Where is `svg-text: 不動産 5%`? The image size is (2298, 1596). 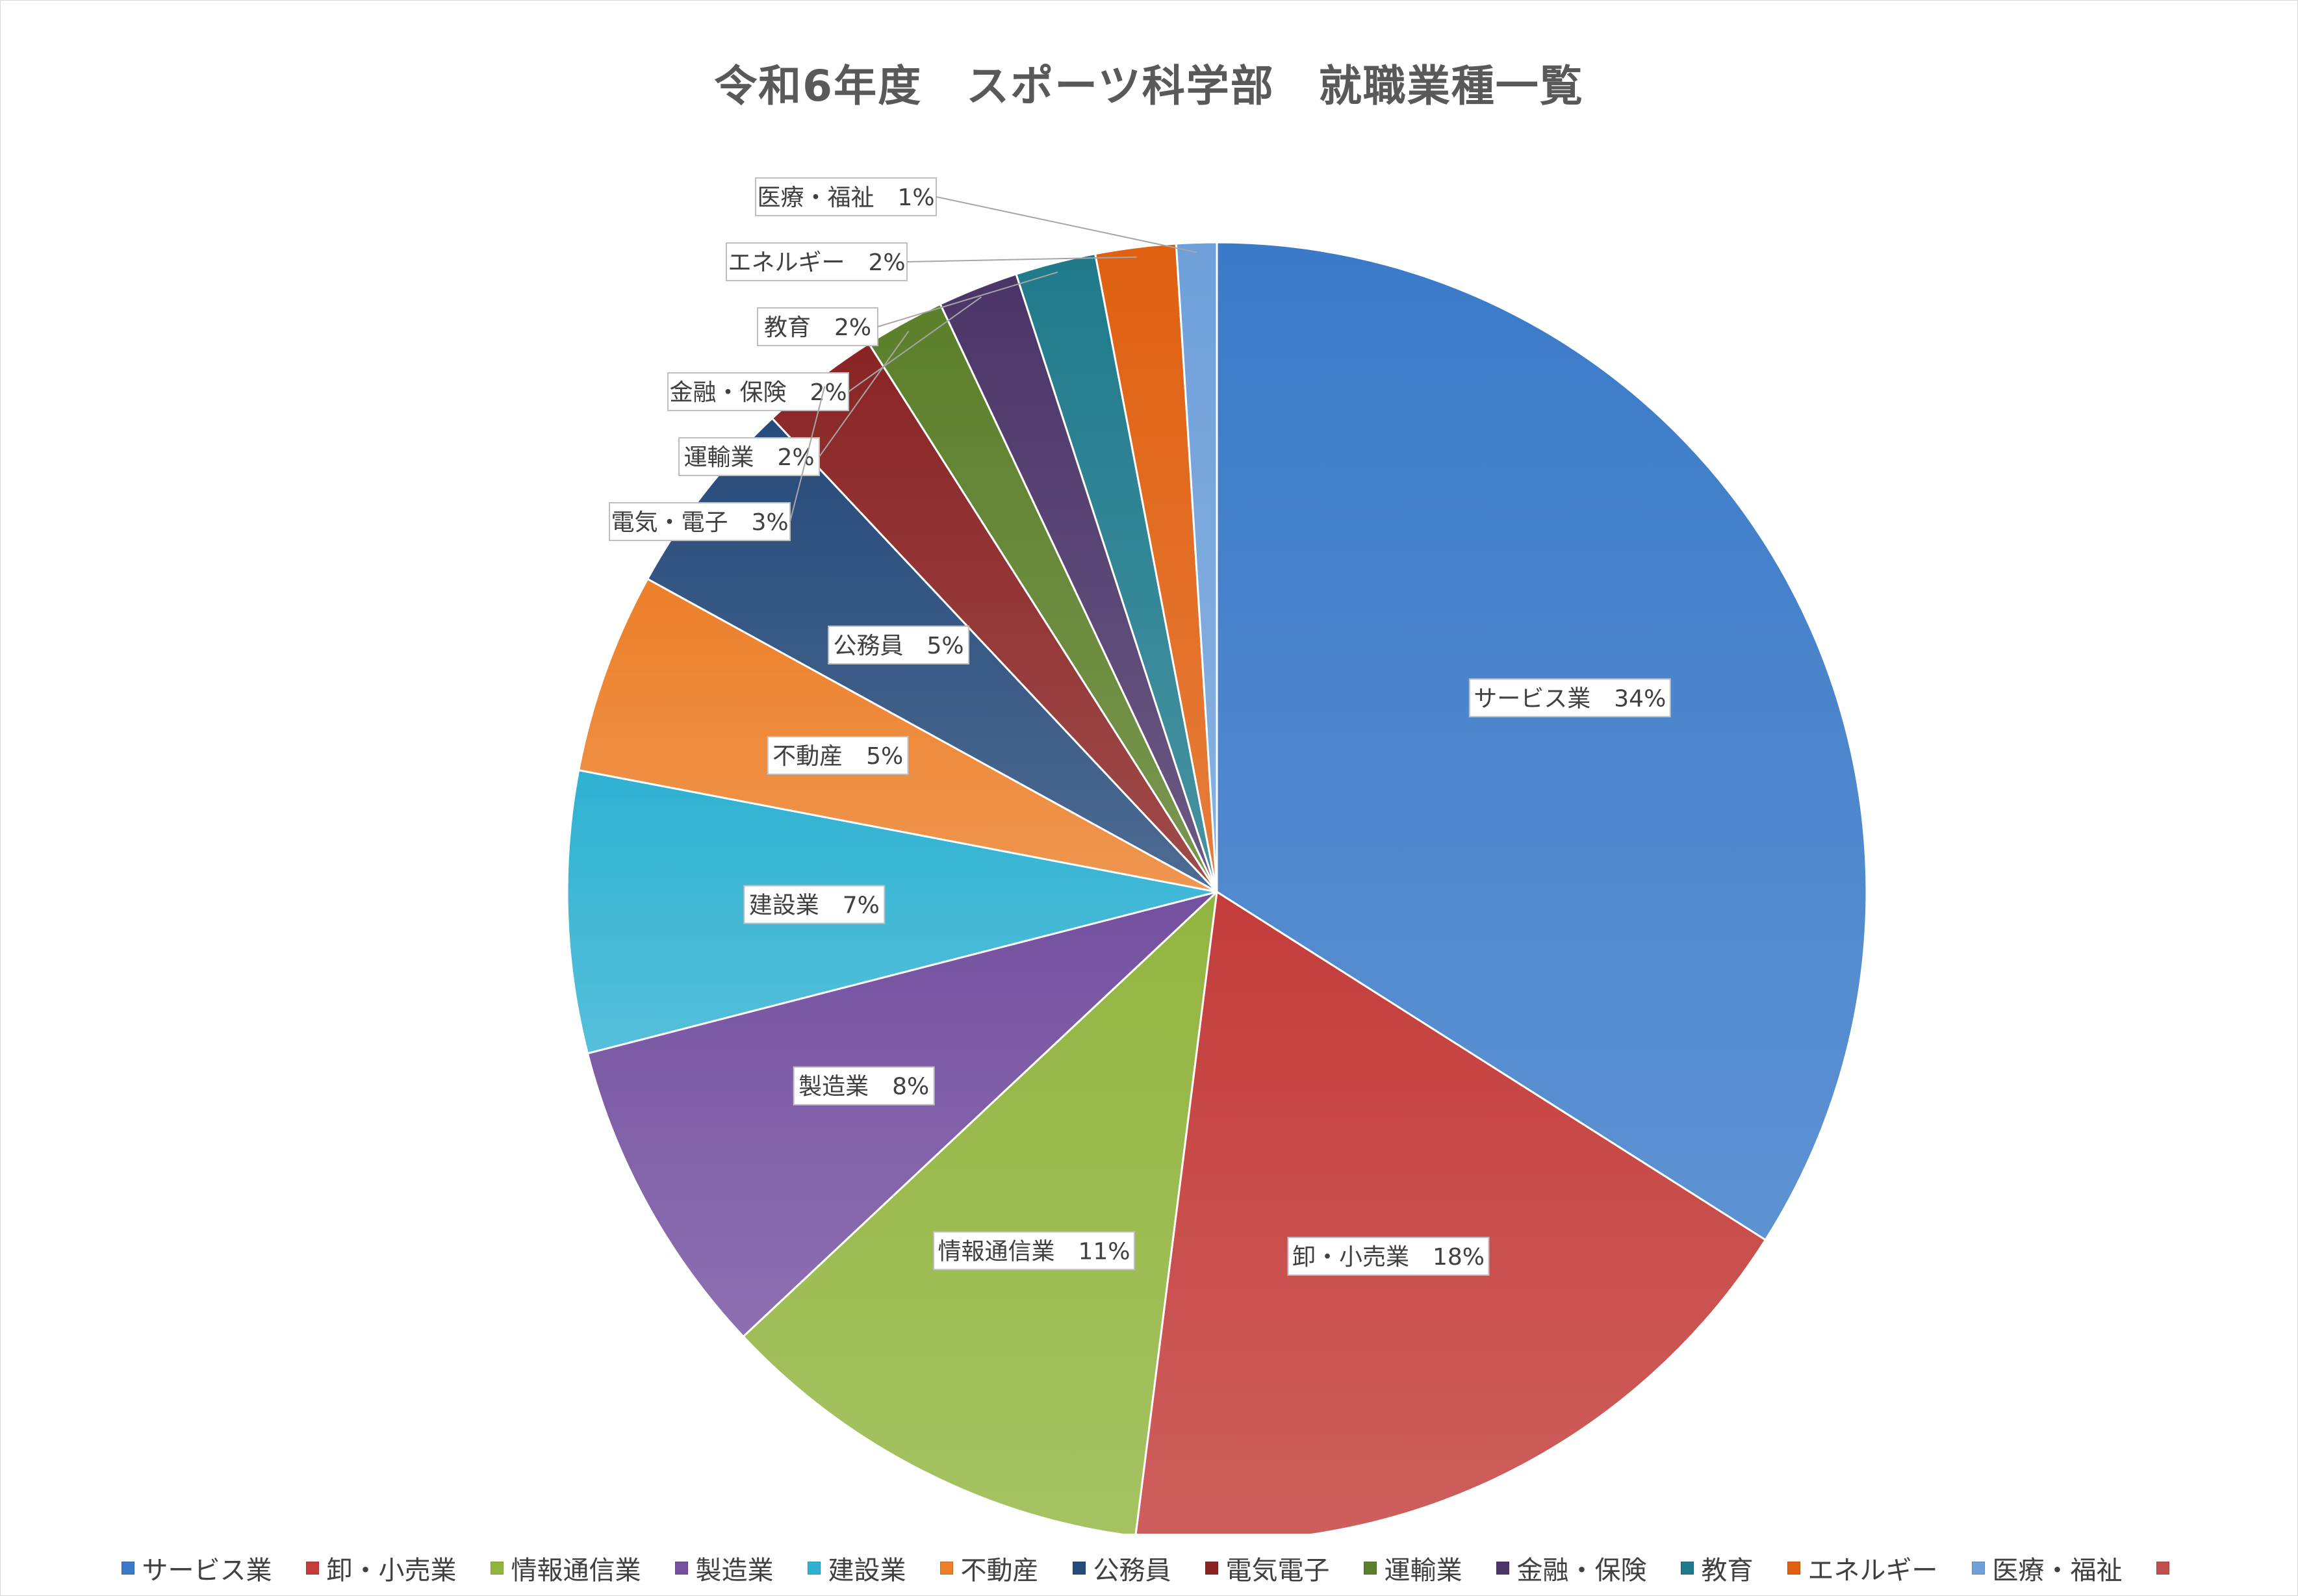
svg-text: 不動産 5% is located at coordinates (837, 756).